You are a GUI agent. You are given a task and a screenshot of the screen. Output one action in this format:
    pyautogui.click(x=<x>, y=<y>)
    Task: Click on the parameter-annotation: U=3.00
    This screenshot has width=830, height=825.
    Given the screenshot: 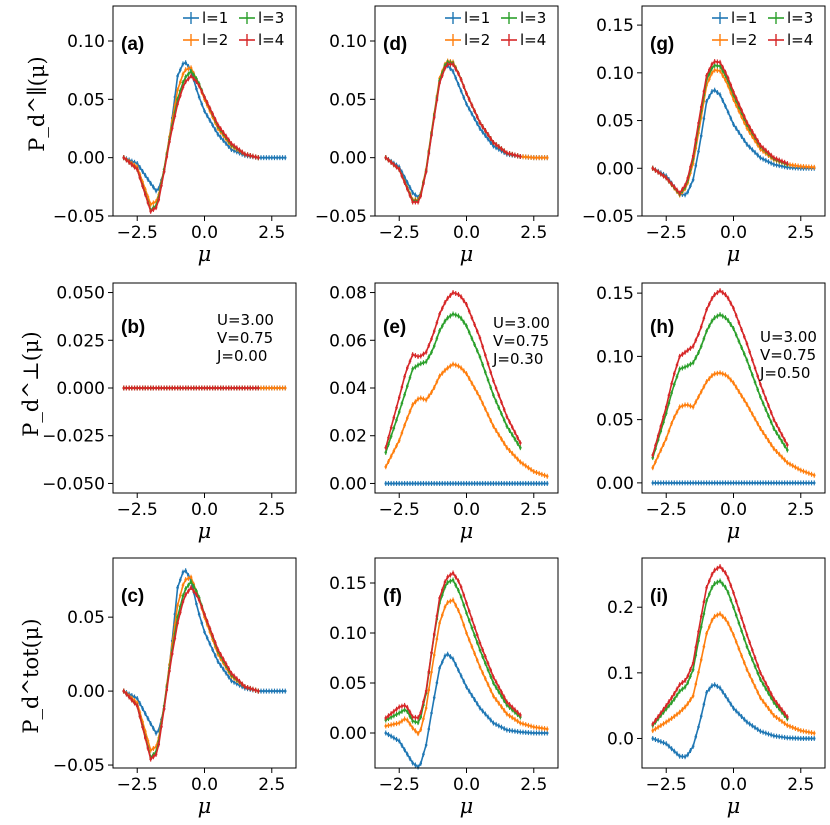 What is the action you would take?
    pyautogui.click(x=245, y=320)
    